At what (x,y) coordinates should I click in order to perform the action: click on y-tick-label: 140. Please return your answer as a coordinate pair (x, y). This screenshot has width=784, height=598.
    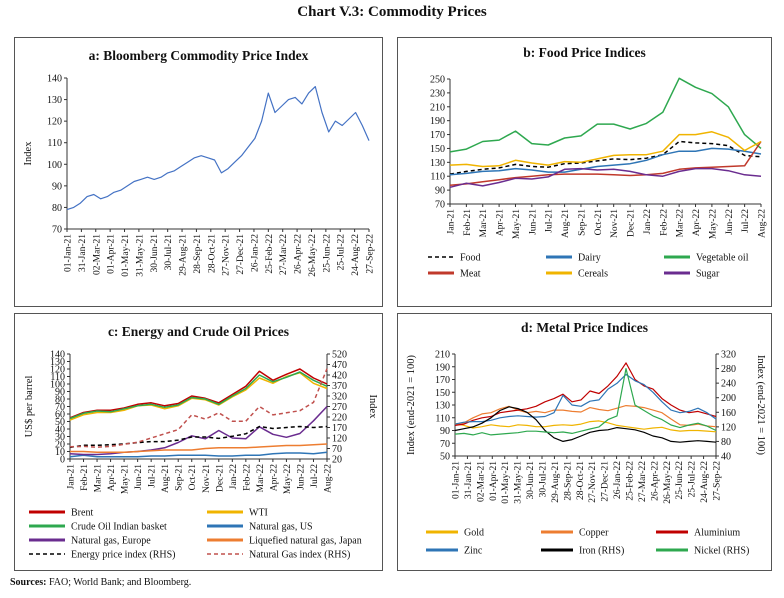
    Looking at the image, I should click on (57, 355).